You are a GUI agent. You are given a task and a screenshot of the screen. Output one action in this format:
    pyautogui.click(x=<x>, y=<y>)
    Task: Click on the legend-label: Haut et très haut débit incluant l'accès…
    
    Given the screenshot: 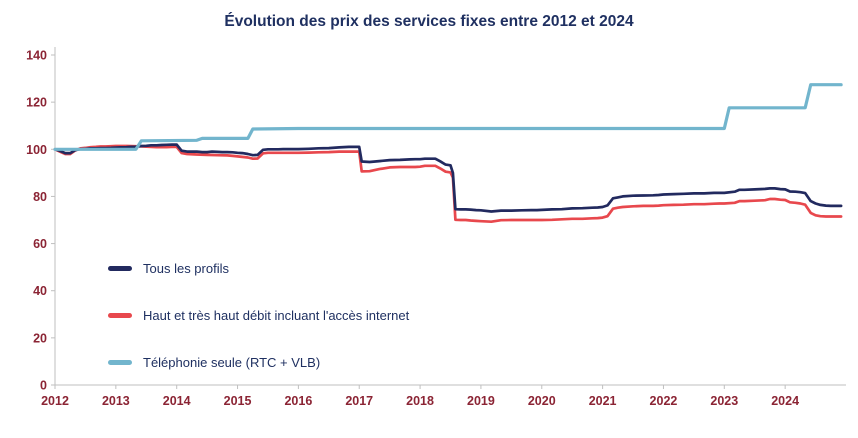 What is the action you would take?
    pyautogui.click(x=276, y=315)
    